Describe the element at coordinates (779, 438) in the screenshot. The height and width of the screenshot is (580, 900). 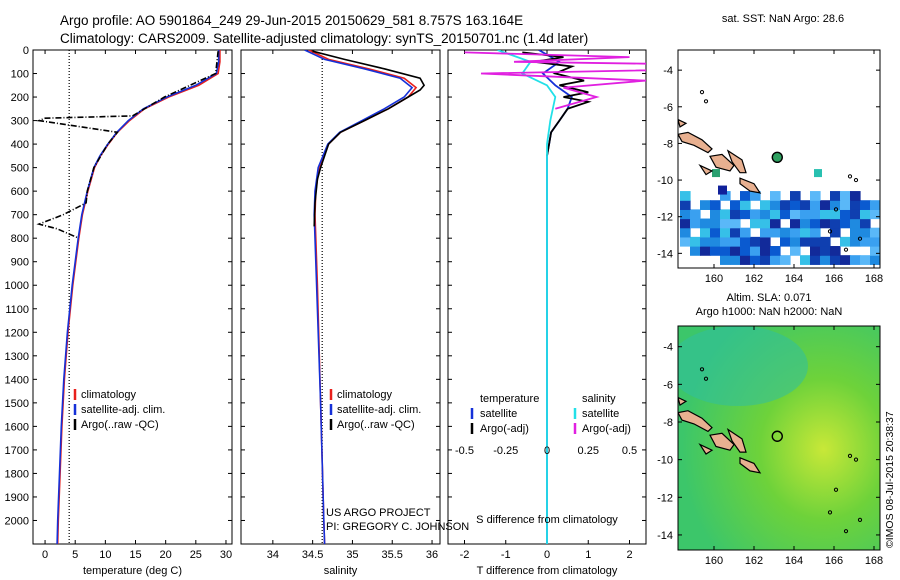
I see `map-body` at that location.